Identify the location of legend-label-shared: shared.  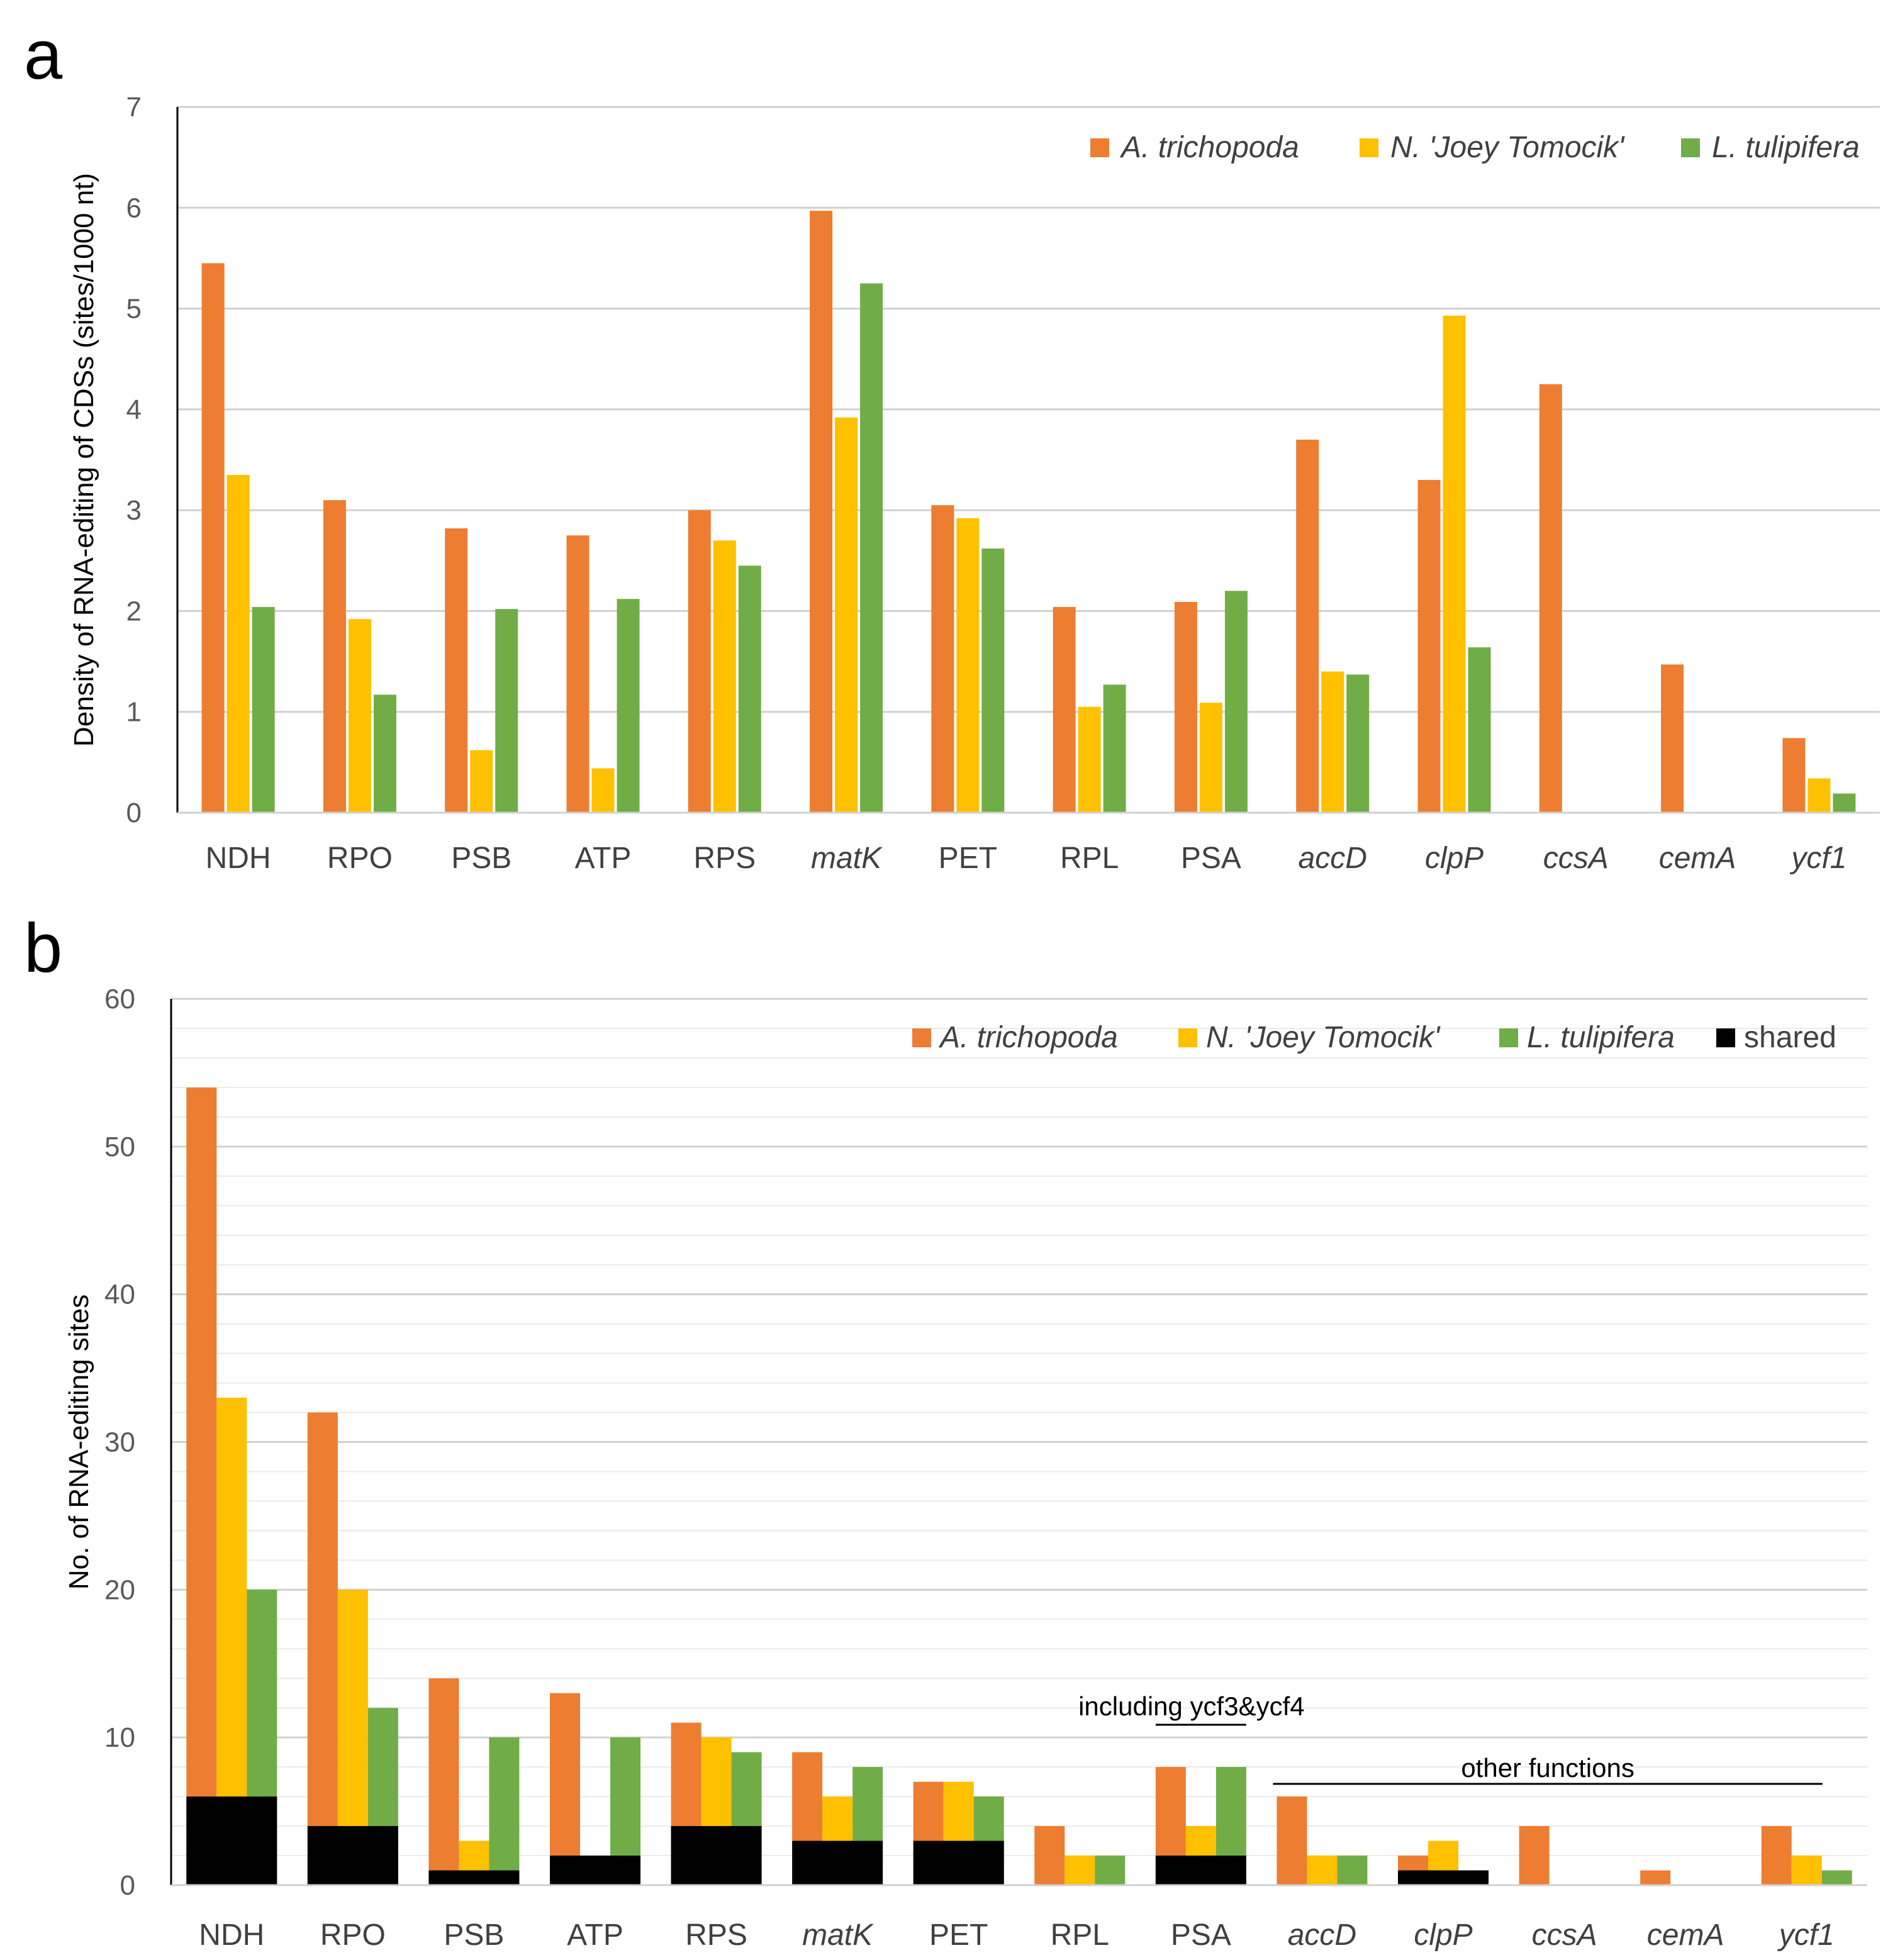
(1790, 1037).